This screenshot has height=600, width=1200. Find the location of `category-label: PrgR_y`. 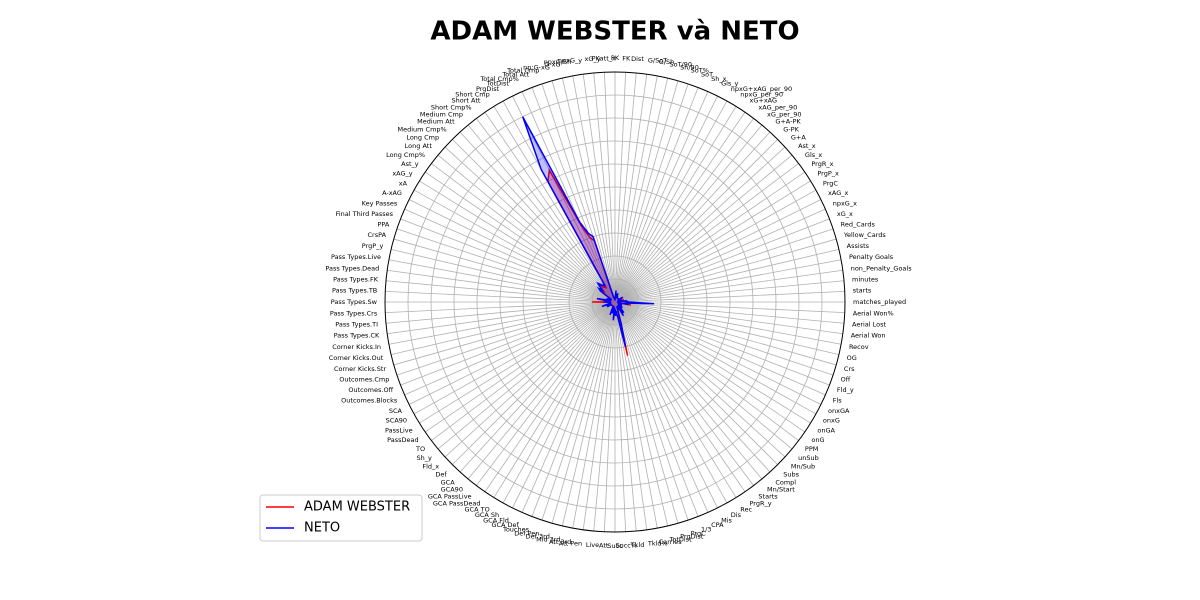

category-label: PrgR_y is located at coordinates (761, 503).